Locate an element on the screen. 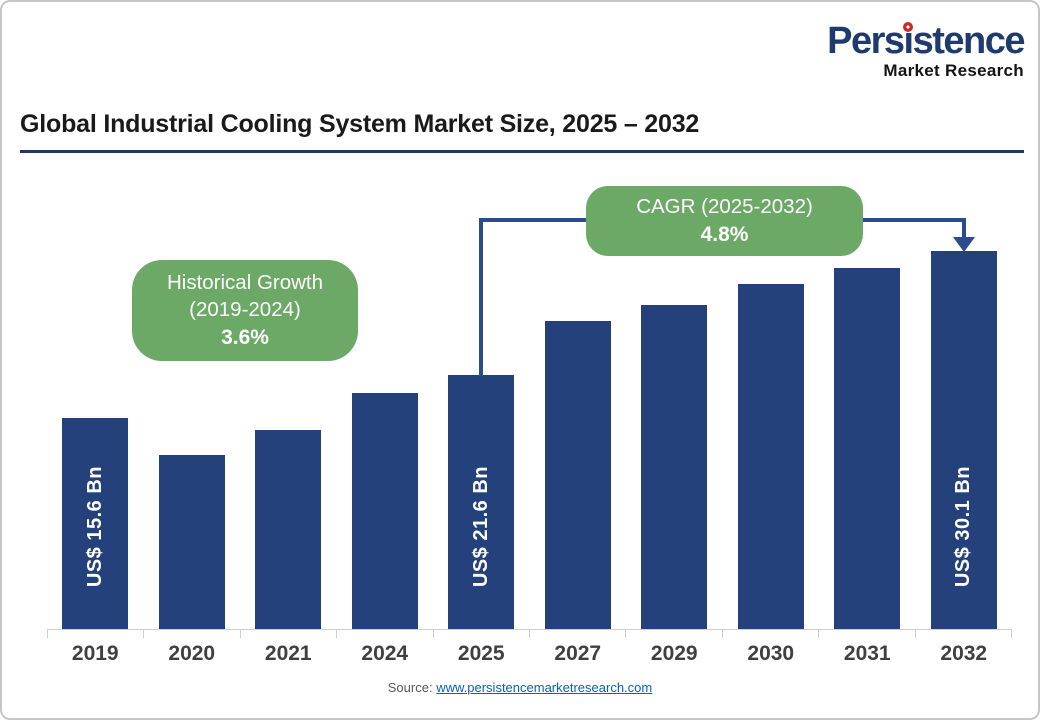 The width and height of the screenshot is (1040, 720). brand-name: Persistence is located at coordinates (926, 41).